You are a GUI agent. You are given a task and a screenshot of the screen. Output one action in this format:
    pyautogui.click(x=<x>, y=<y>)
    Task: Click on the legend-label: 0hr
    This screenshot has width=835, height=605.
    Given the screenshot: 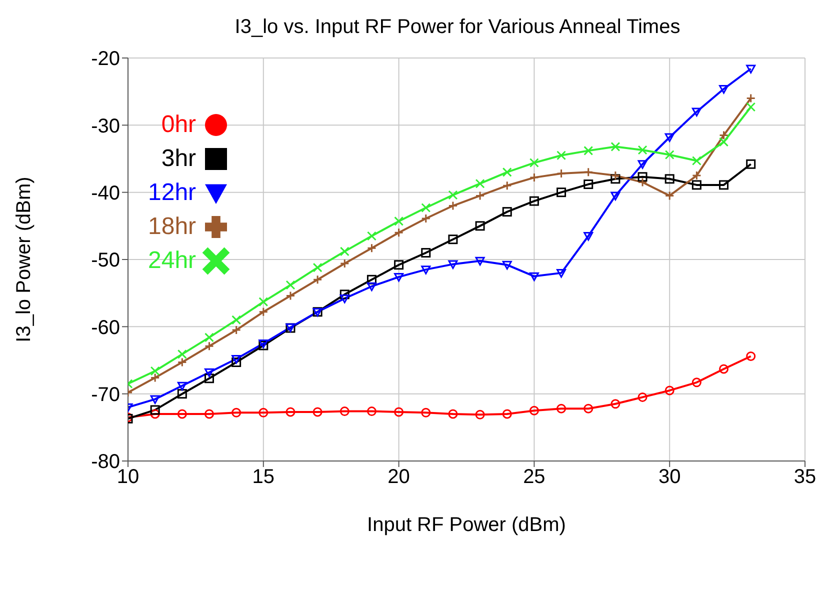 What is the action you would take?
    pyautogui.click(x=178, y=125)
    